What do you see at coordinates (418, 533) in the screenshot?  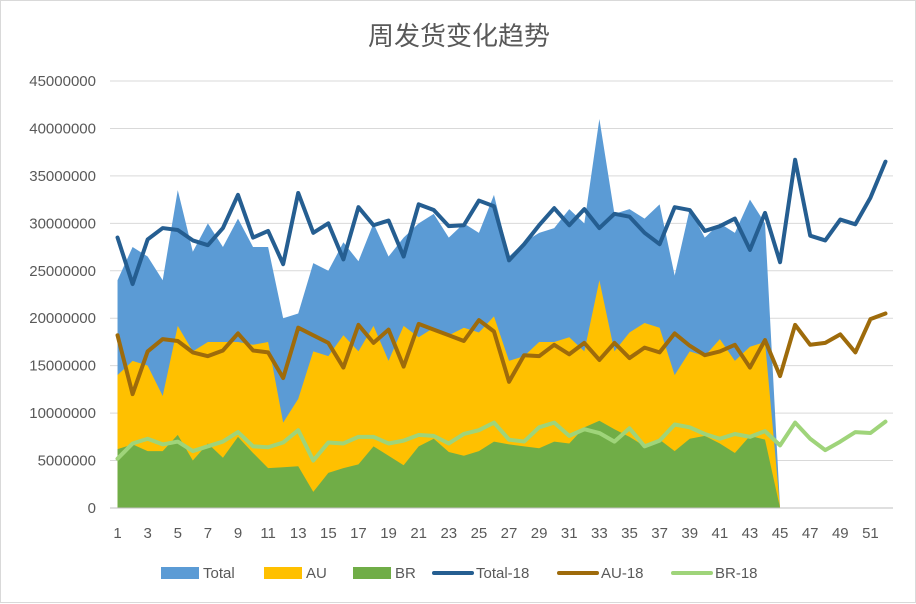 I see `x-tick-label: 21` at bounding box center [418, 533].